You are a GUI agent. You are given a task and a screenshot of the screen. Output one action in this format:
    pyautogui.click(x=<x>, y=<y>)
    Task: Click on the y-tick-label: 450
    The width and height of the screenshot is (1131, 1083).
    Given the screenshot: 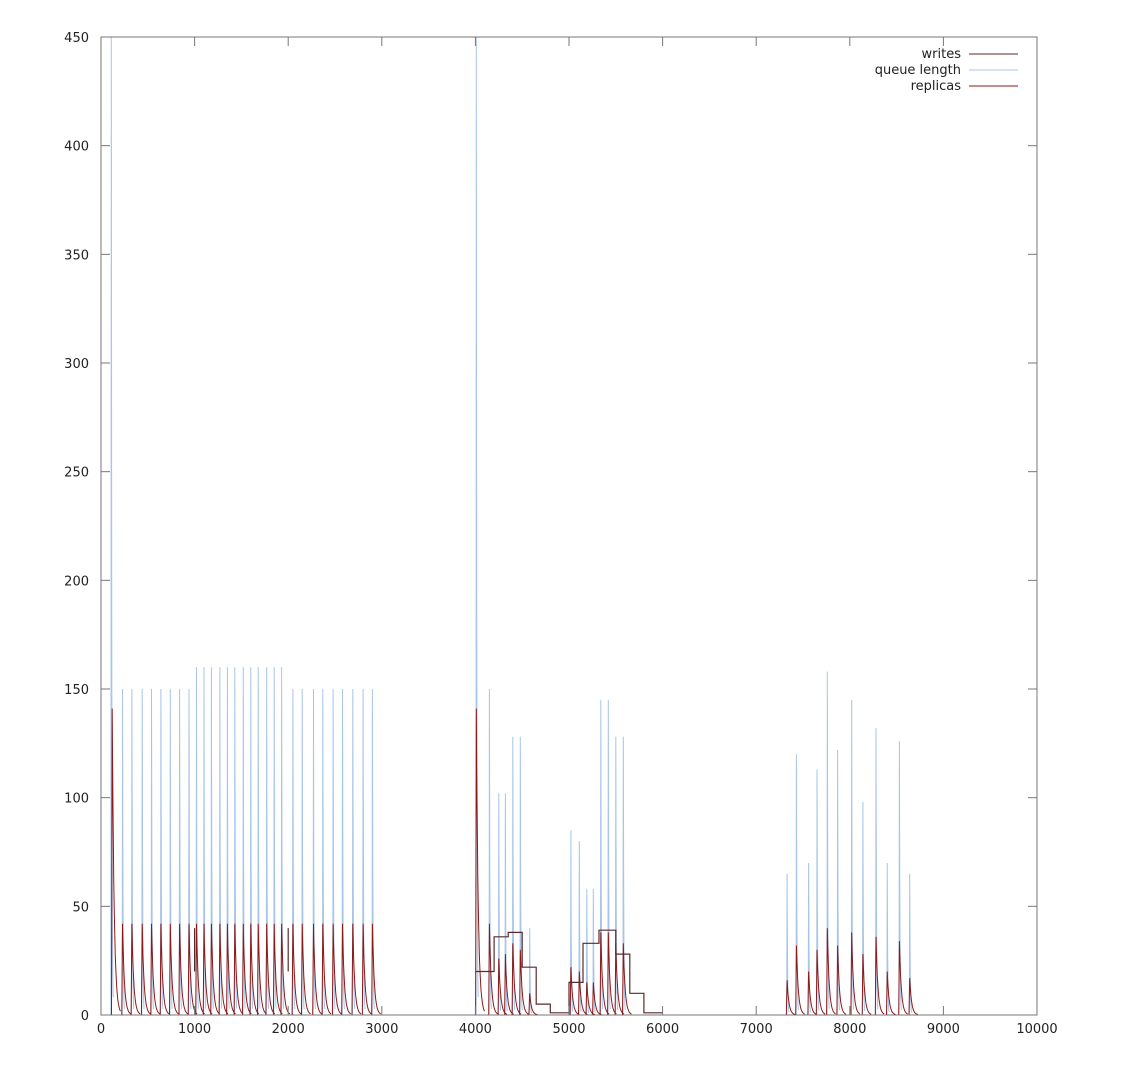 What is the action you would take?
    pyautogui.click(x=76, y=38)
    